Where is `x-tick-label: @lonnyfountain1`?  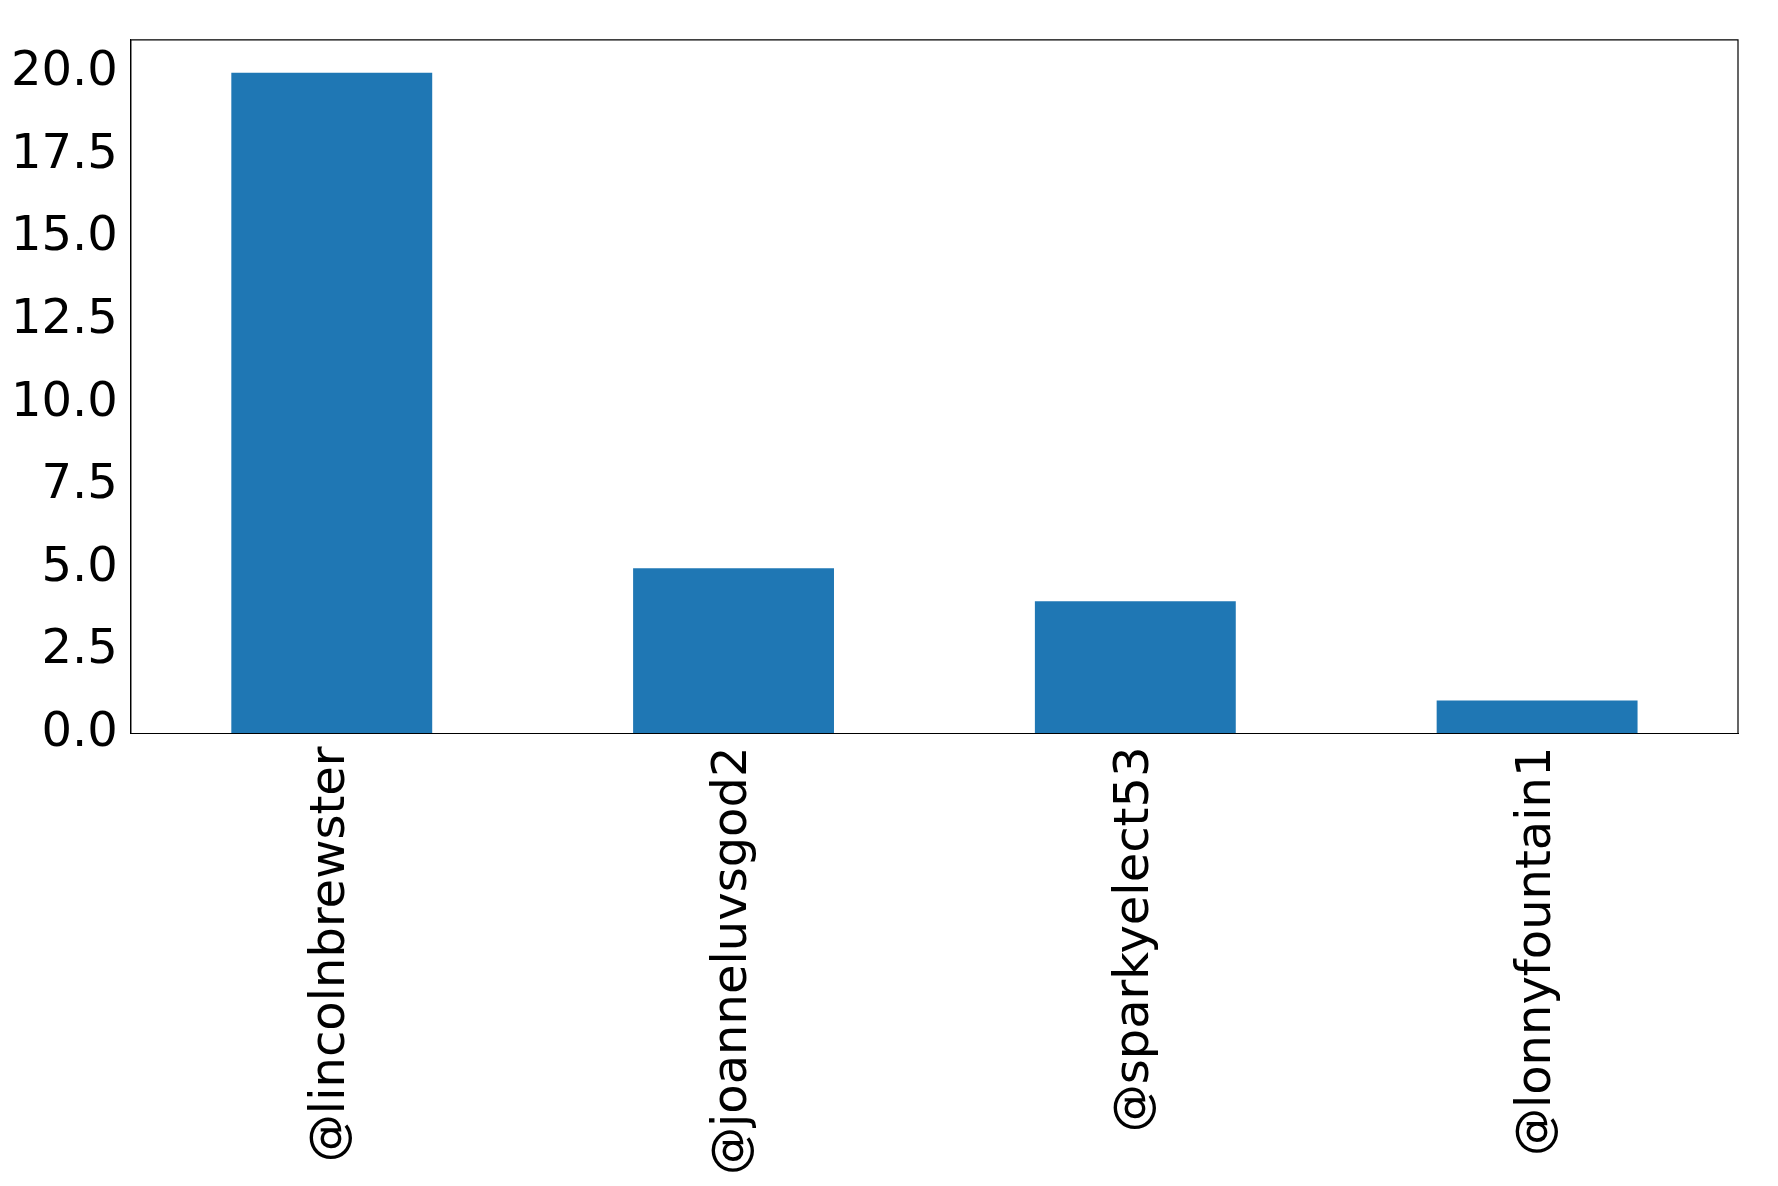 x-tick-label: @lonnyfountain1 is located at coordinates (1532, 951).